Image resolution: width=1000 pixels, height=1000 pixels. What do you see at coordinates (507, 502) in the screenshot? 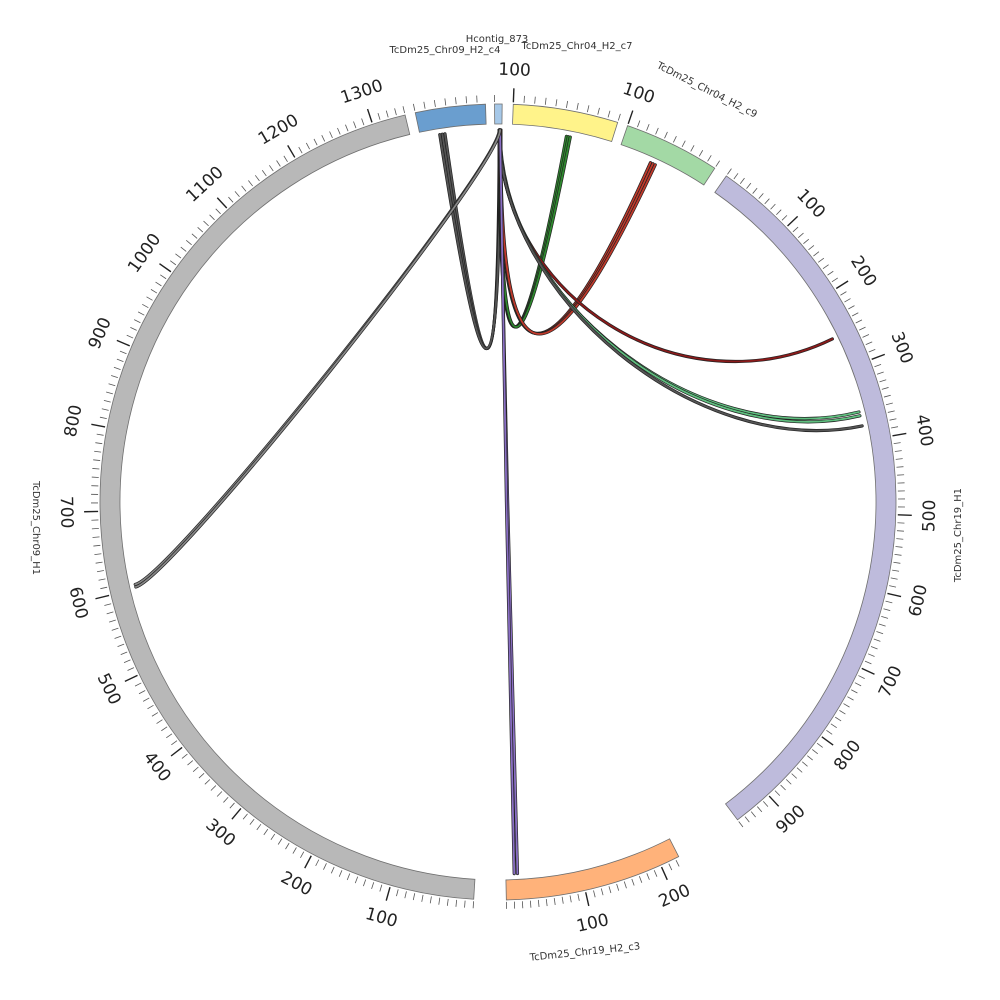
I see `link-ribbon` at bounding box center [507, 502].